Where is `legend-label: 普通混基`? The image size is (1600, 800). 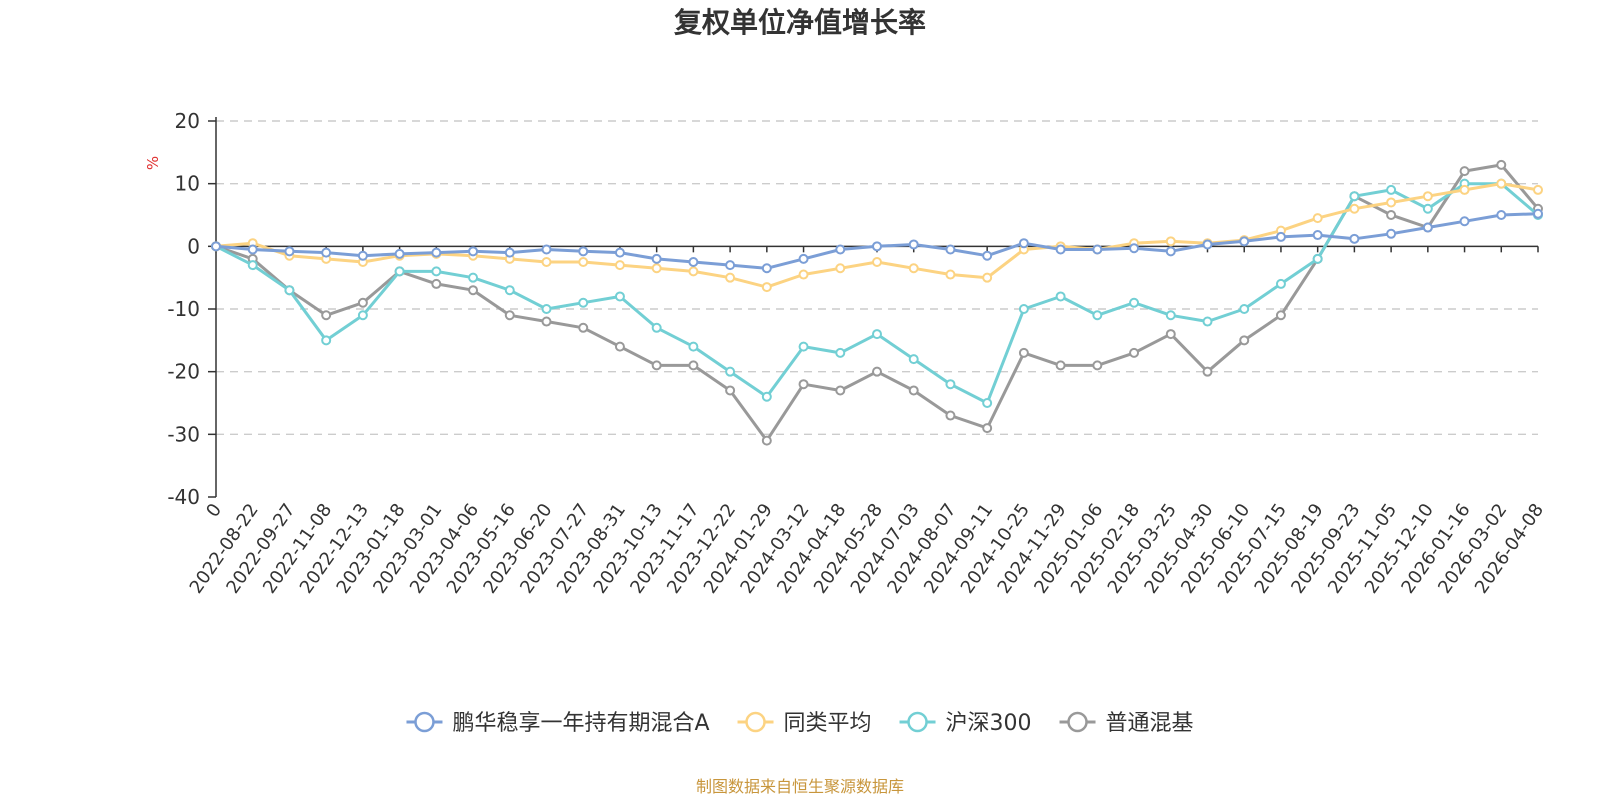 legend-label: 普通混基 is located at coordinates (1150, 723).